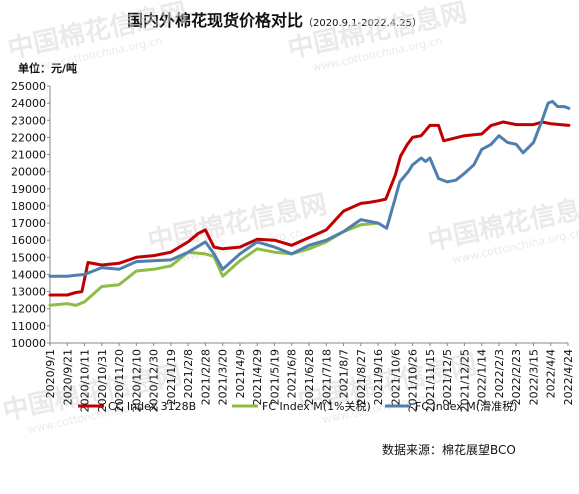 This screenshot has height=494, width=579. What do you see at coordinates (551, 373) in the screenshot?
I see `x-tick-label: 2022/4/4` at bounding box center [551, 373].